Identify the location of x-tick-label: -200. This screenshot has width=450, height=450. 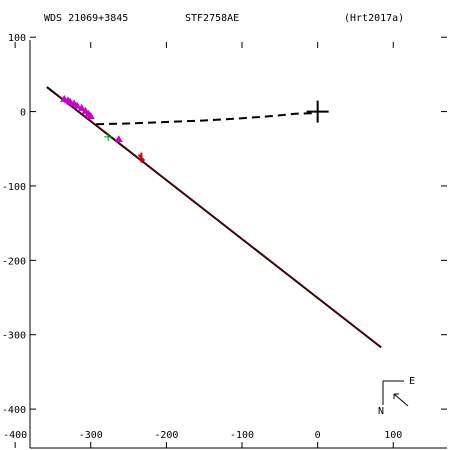
(166, 435).